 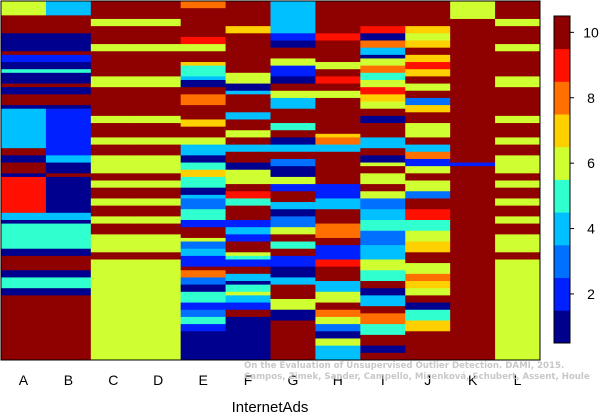 What do you see at coordinates (591, 163) in the screenshot?
I see `colorbar-tick-label-6: 6` at bounding box center [591, 163].